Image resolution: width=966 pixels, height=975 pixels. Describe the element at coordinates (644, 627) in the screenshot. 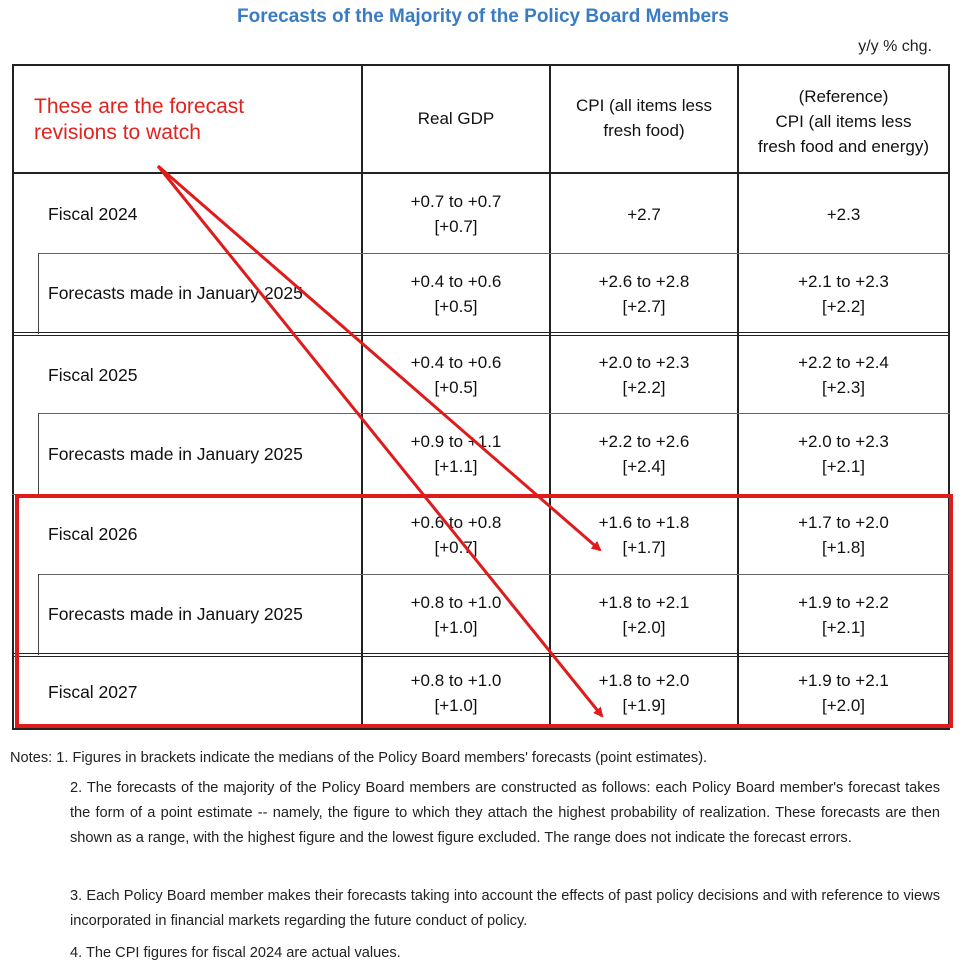

I see `cpi-median: [+2.0]` at that location.